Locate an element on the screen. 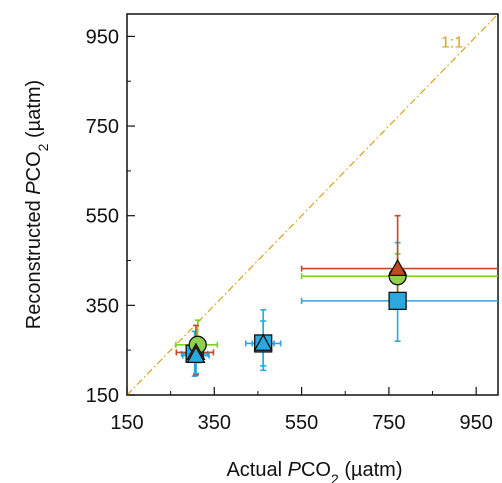  y-tick-label: 750 is located at coordinates (102, 127).